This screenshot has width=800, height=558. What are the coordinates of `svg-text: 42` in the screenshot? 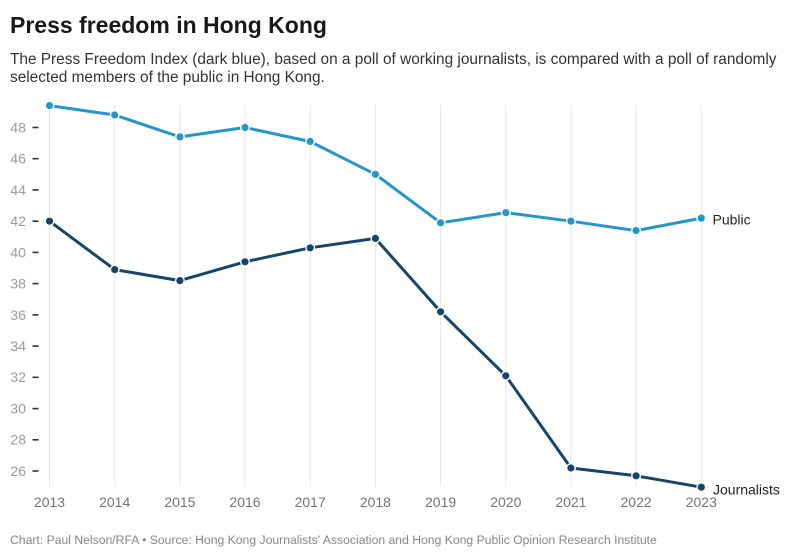 It's located at (18, 222).